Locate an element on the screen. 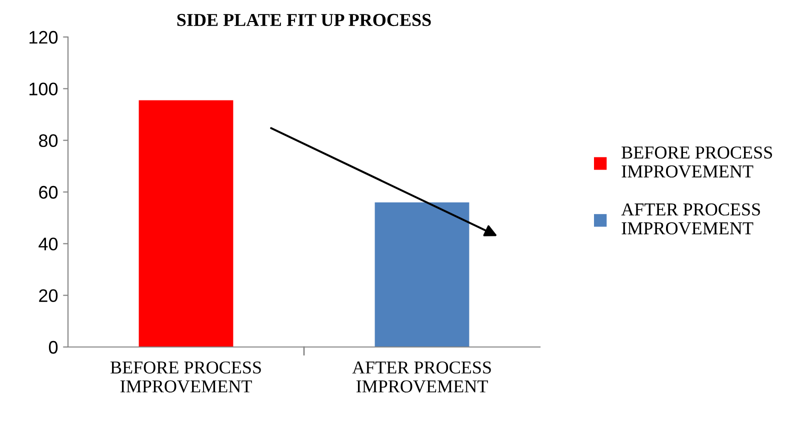  y-tick-label: 100 is located at coordinates (44, 89).